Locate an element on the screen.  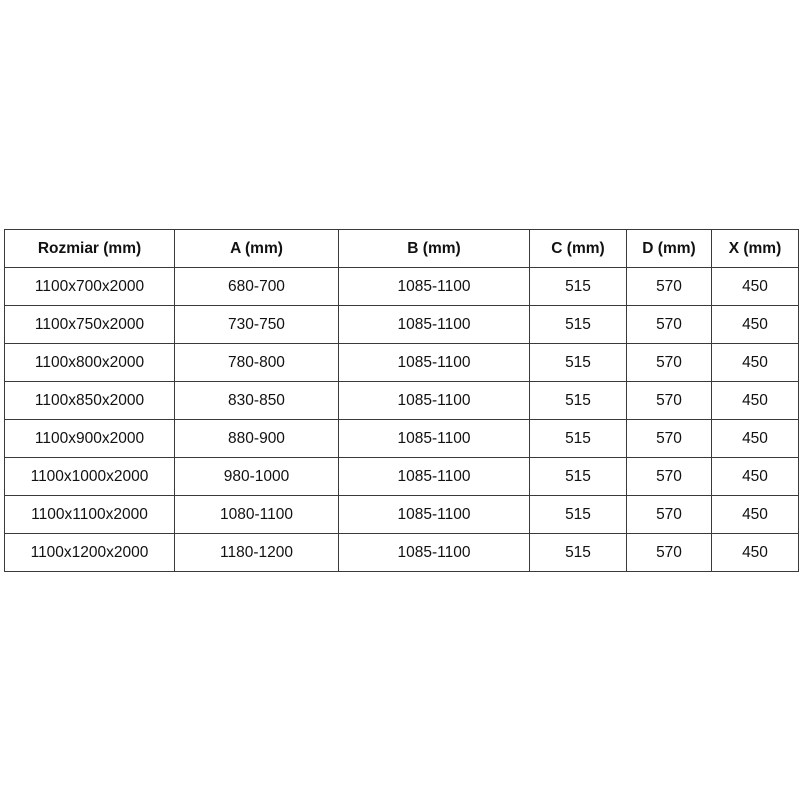
table-row: 1100x800x2000 780-800 1085-1100 515 570 450 is located at coordinates (401, 362).